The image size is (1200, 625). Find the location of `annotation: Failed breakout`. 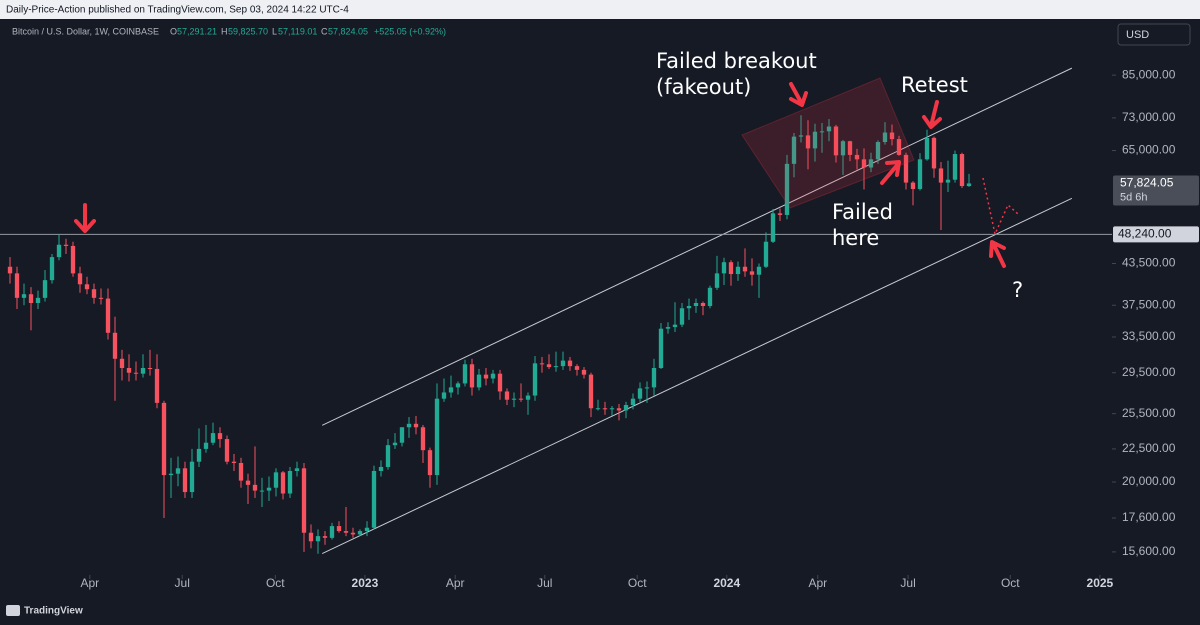

annotation: Failed breakout is located at coordinates (736, 61).